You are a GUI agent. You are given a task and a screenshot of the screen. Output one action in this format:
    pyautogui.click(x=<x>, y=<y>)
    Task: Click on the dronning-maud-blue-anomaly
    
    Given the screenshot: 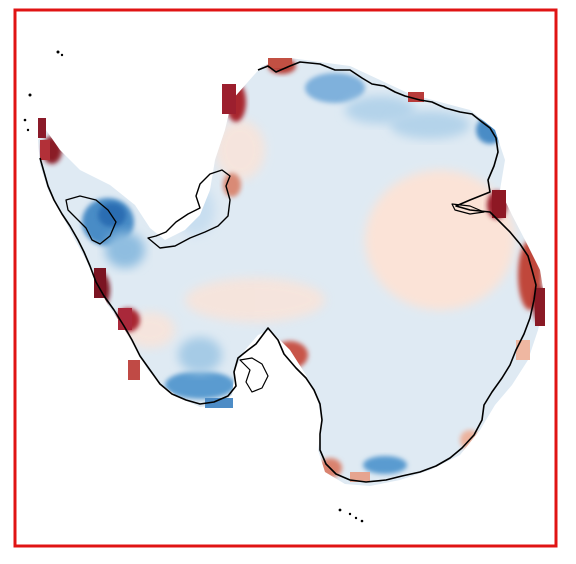 What is the action you would take?
    pyautogui.click(x=335, y=88)
    